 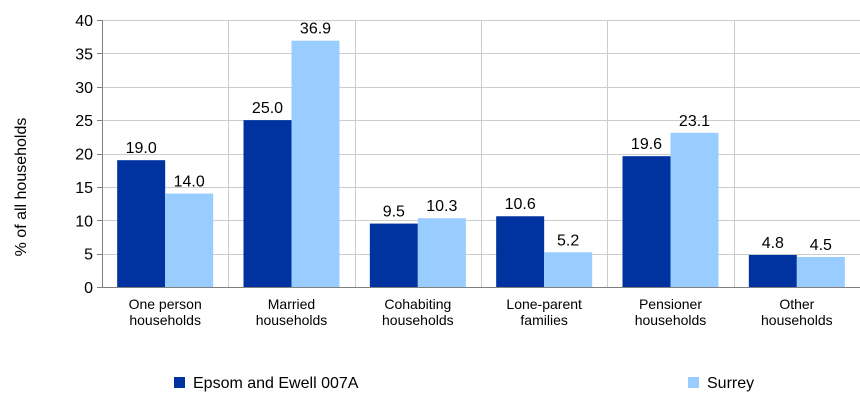 What do you see at coordinates (88, 288) in the screenshot?
I see `y-tick-label: 0` at bounding box center [88, 288].